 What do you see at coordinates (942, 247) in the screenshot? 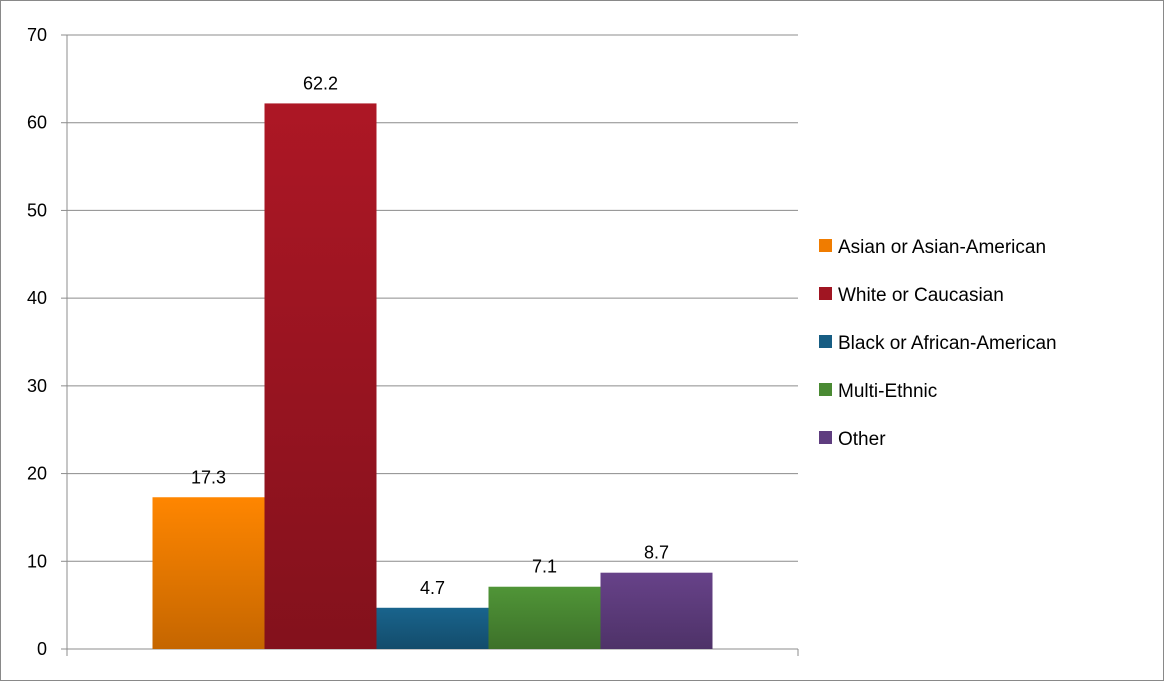
I see `legend-label: Asian or Asian-American` at bounding box center [942, 247].